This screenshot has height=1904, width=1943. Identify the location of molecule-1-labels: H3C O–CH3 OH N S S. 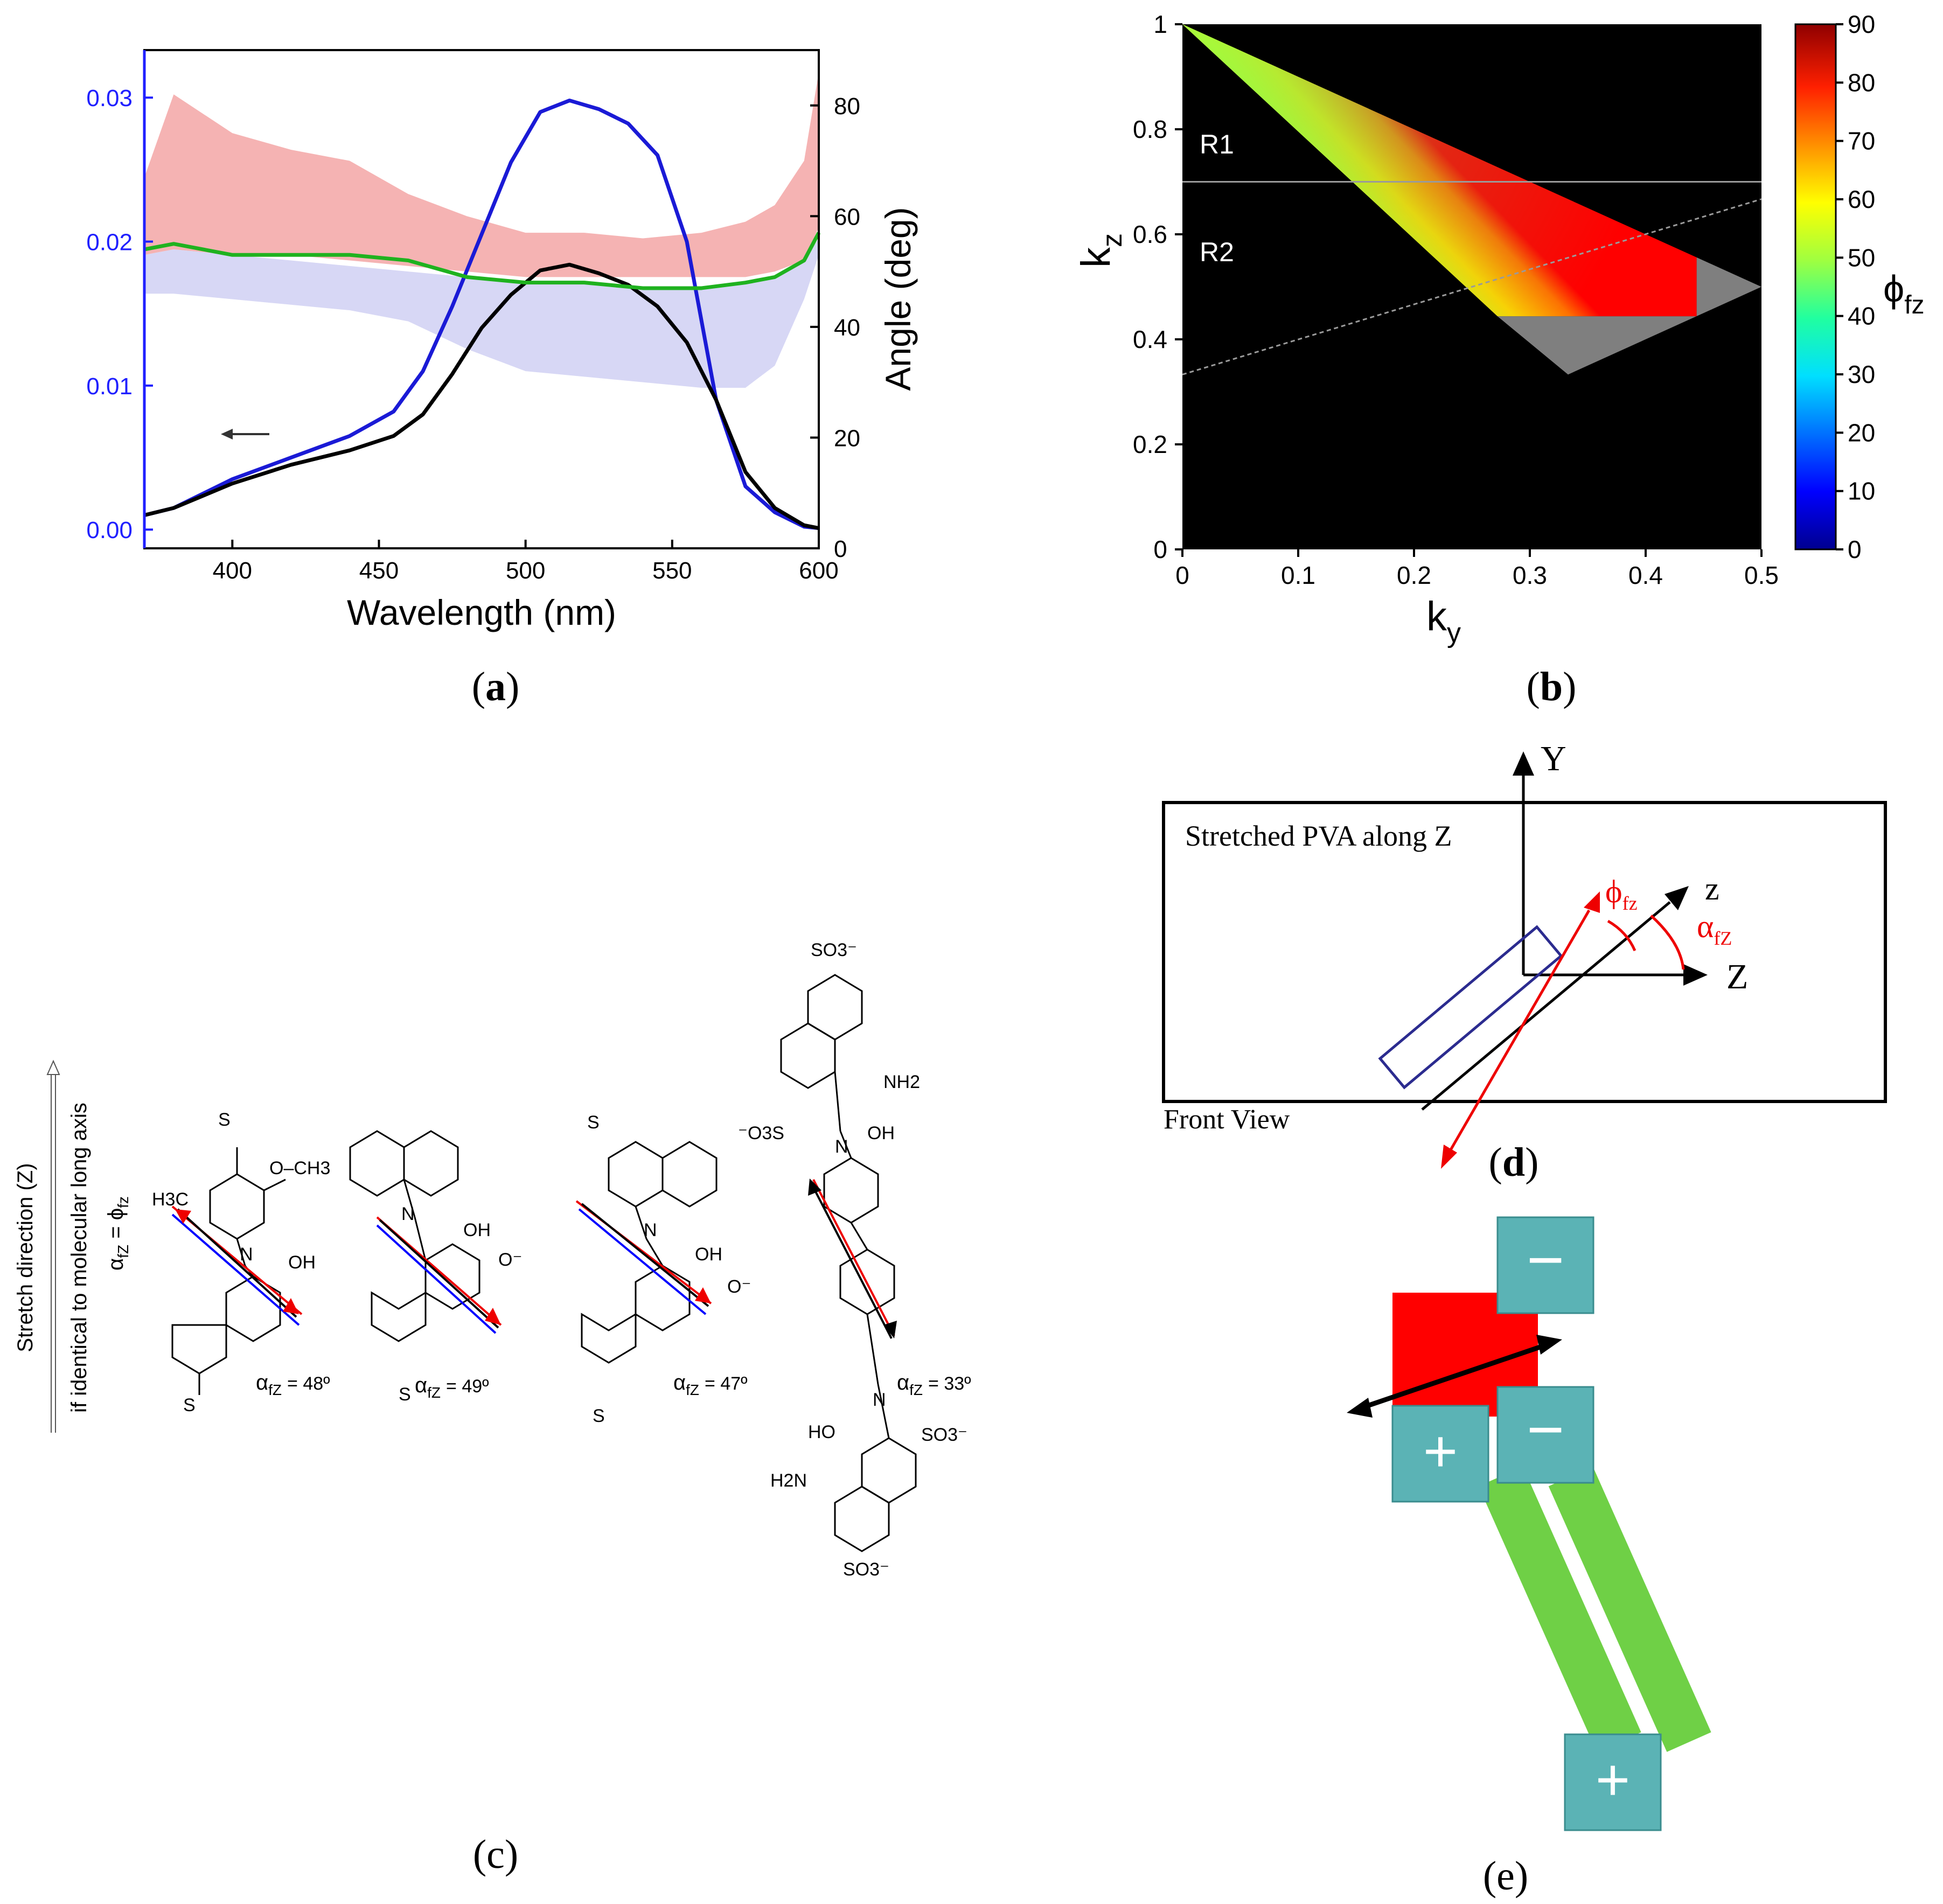
(241, 1263).